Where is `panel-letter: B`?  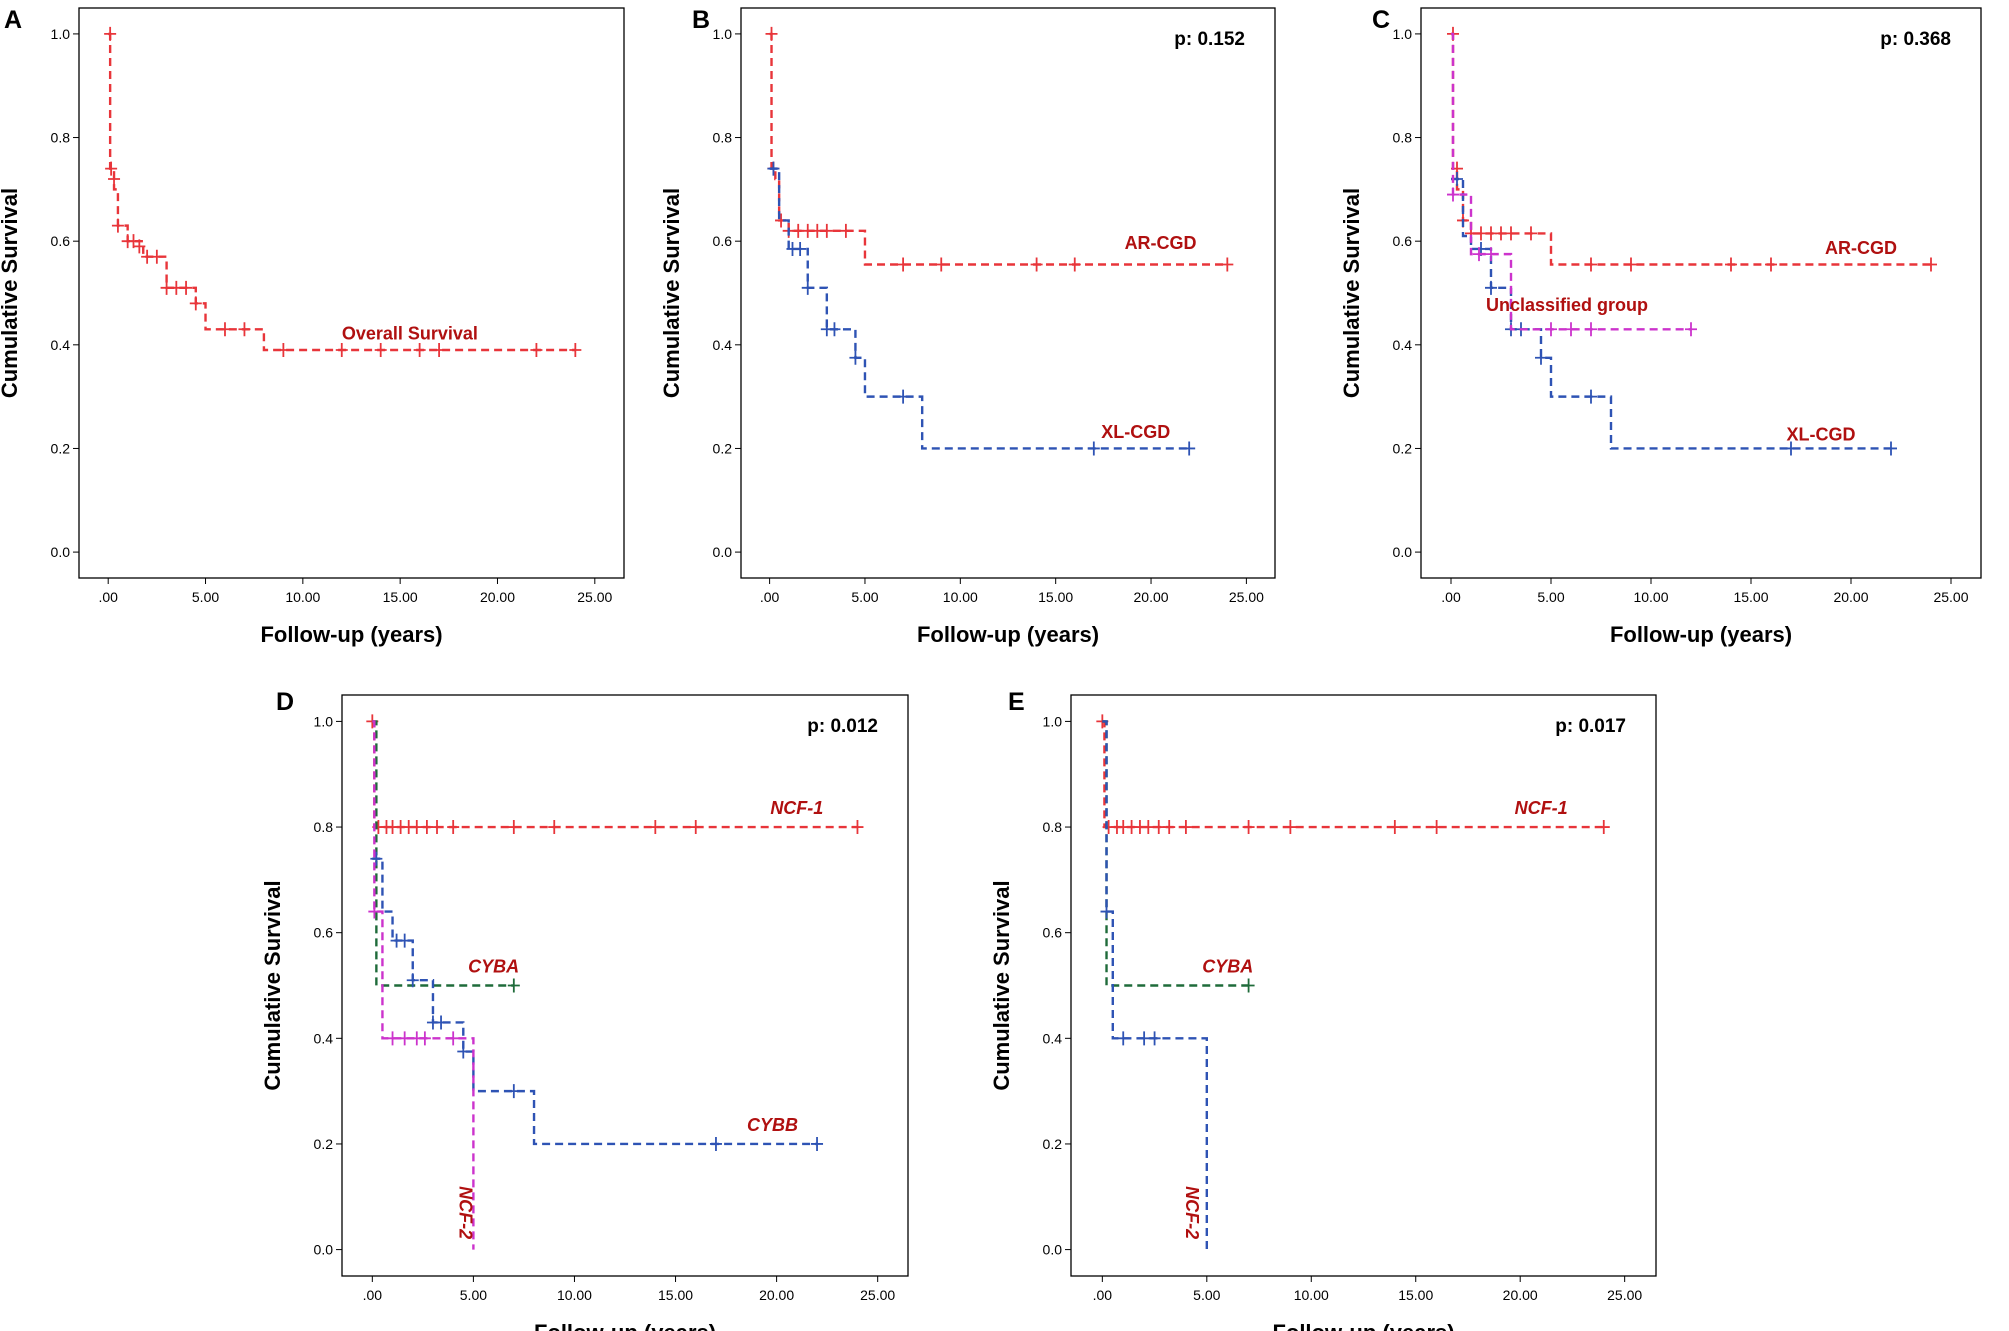
panel-letter: B is located at coordinates (701, 20).